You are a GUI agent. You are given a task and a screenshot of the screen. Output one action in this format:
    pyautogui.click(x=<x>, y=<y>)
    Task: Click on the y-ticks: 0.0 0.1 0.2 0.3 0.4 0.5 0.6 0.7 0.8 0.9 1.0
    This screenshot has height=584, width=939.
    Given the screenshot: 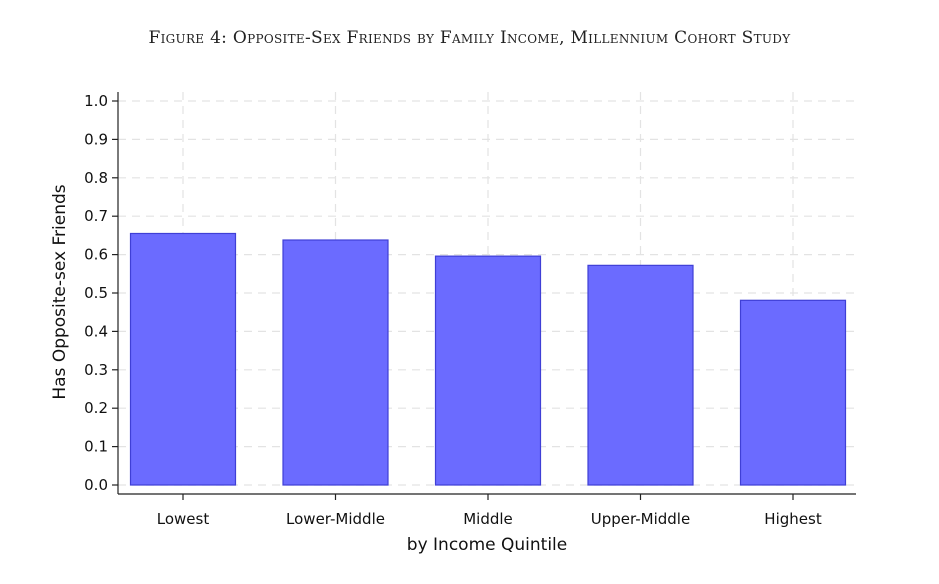 What is the action you would take?
    pyautogui.click(x=101, y=293)
    